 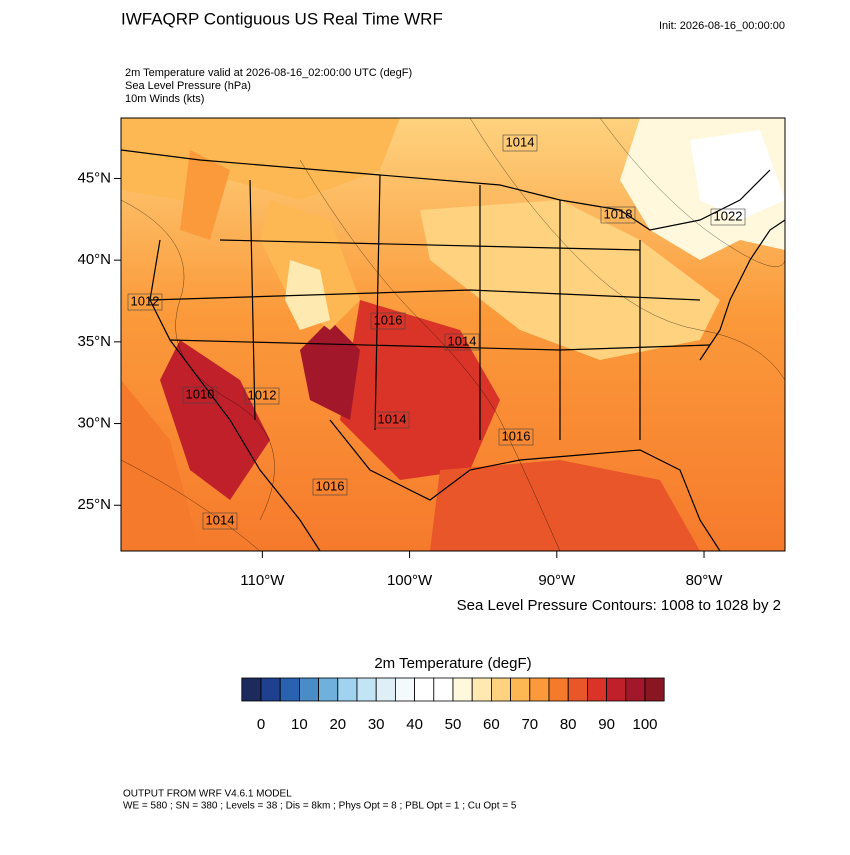 What do you see at coordinates (337, 724) in the screenshot?
I see `colorbar-tick-label: 20` at bounding box center [337, 724].